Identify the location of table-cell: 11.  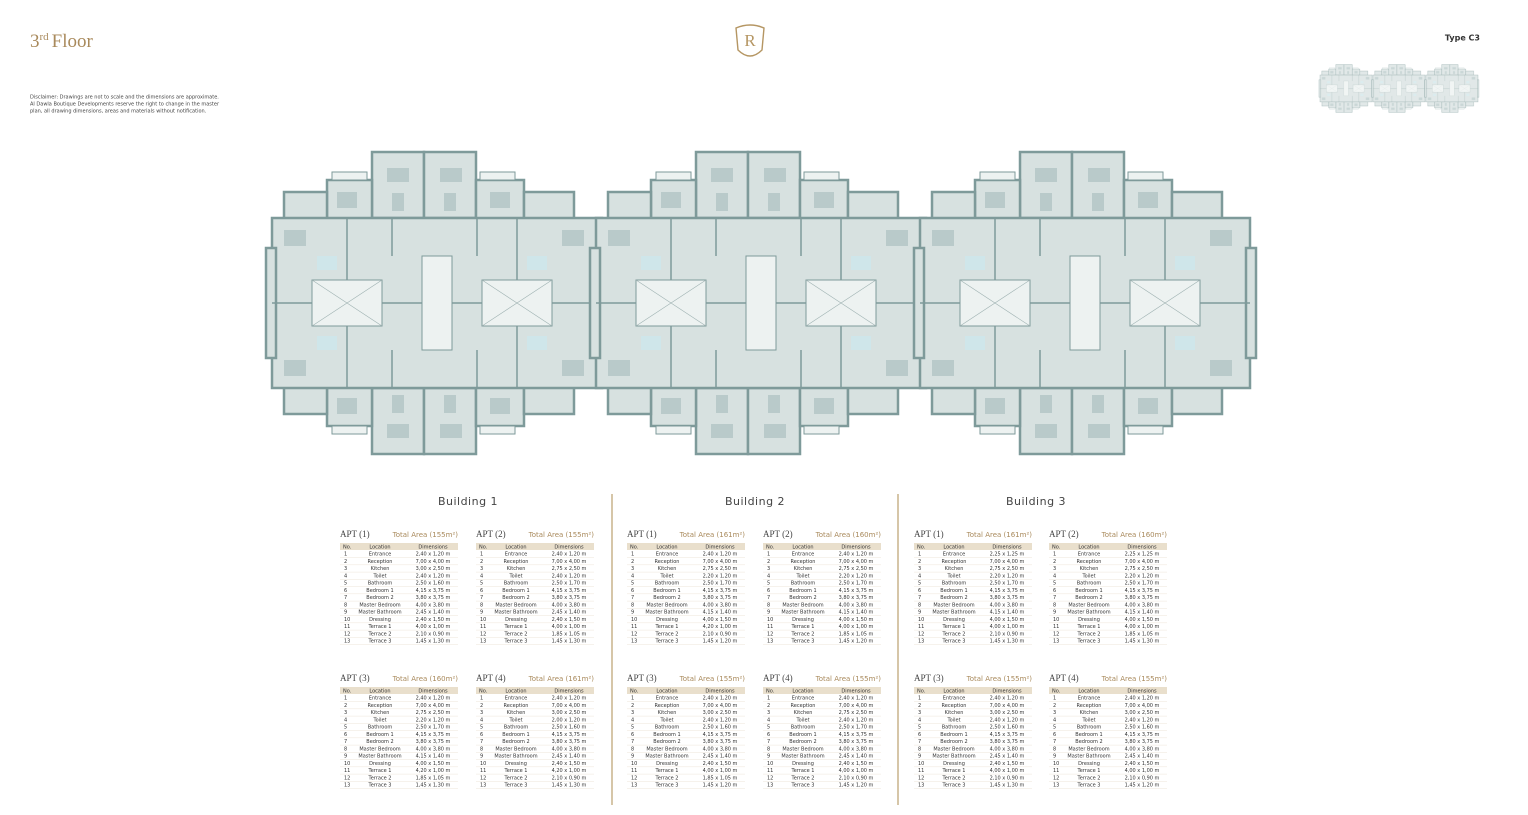
(483, 771).